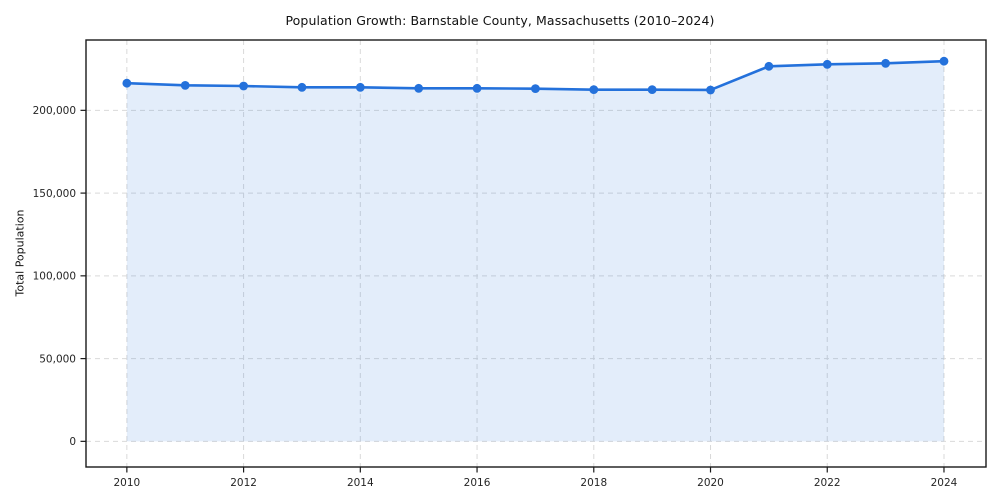  What do you see at coordinates (72, 442) in the screenshot?
I see `y-tick-label: 0` at bounding box center [72, 442].